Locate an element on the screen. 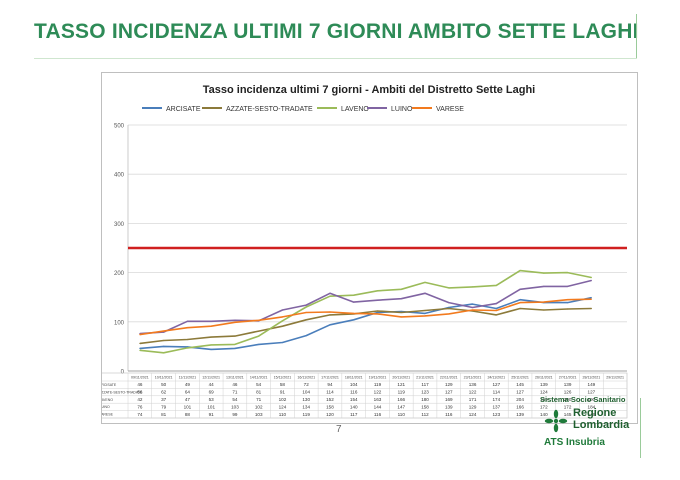 This screenshot has height=480, width=680. data-label: 122 is located at coordinates (378, 392).